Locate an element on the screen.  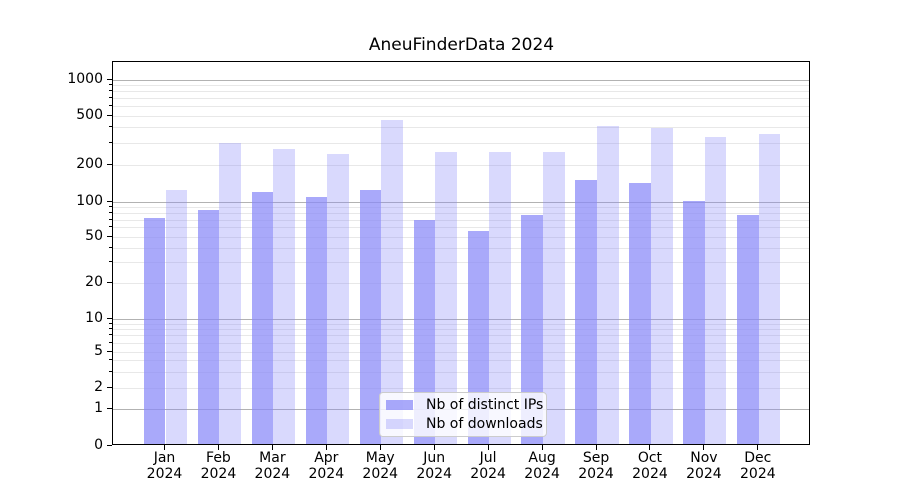
x-tick-label: Apr 2024 is located at coordinates (326, 466).